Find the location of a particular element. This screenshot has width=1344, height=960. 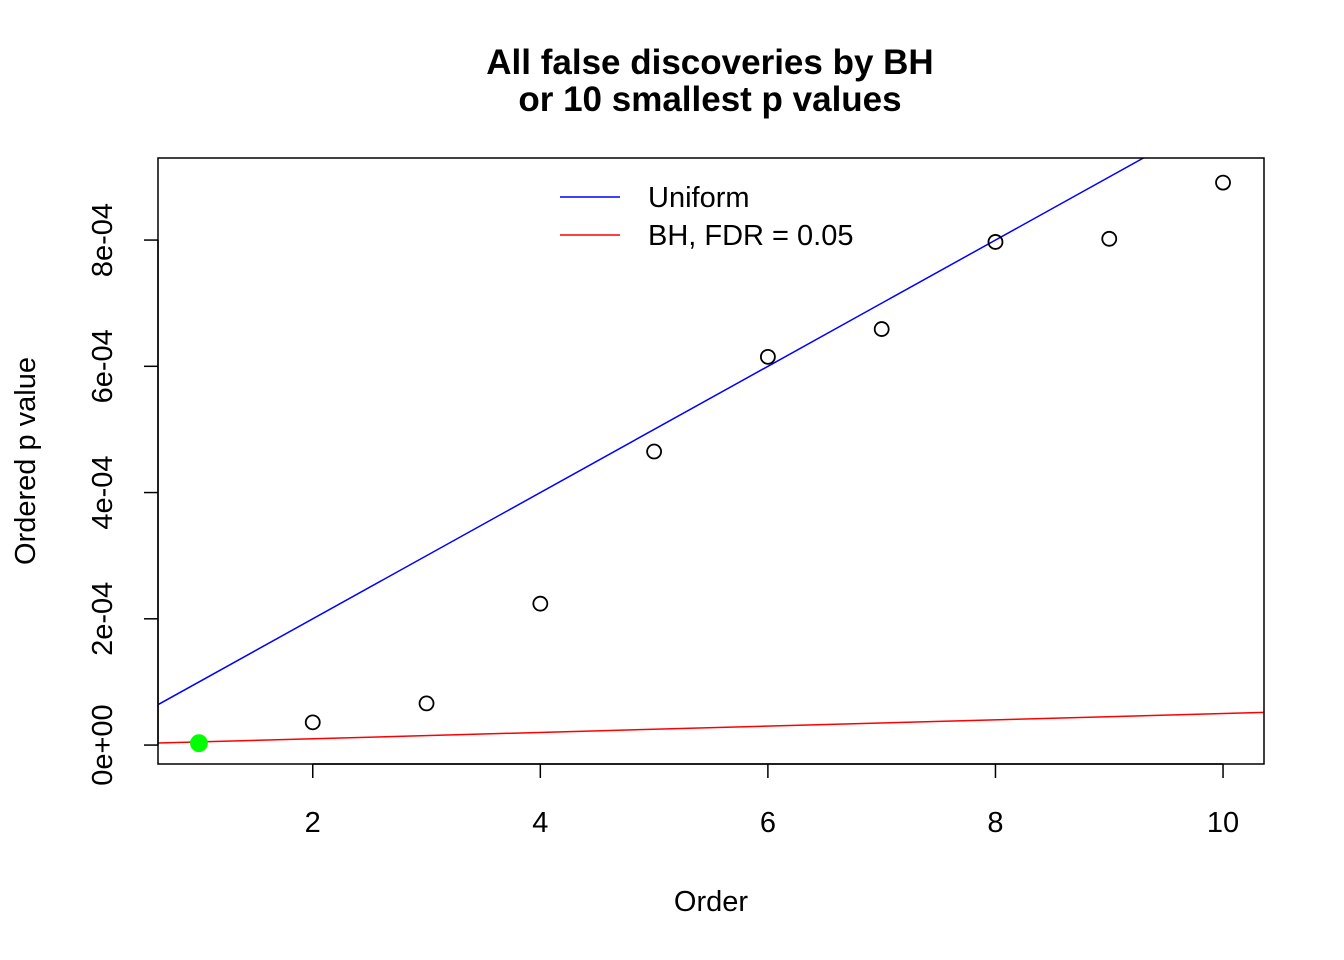

y-tick-label: 0e+00 is located at coordinates (103, 744).